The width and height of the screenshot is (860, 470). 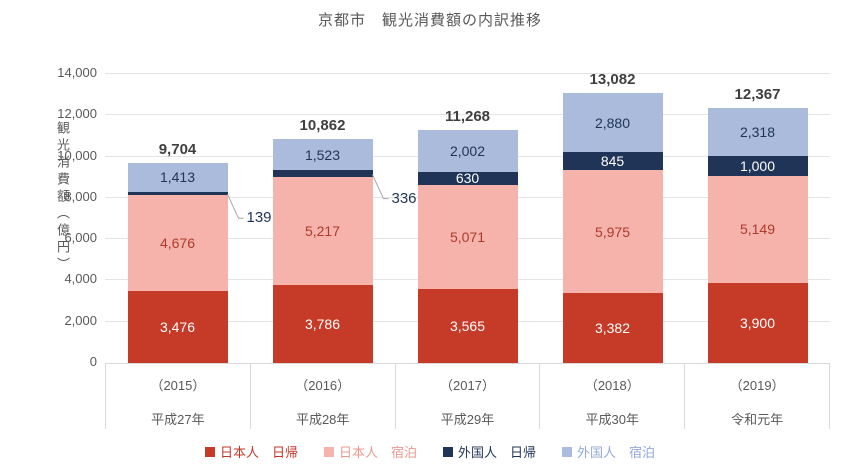 I want to click on bar-segment-value: 1,523, so click(x=322, y=154).